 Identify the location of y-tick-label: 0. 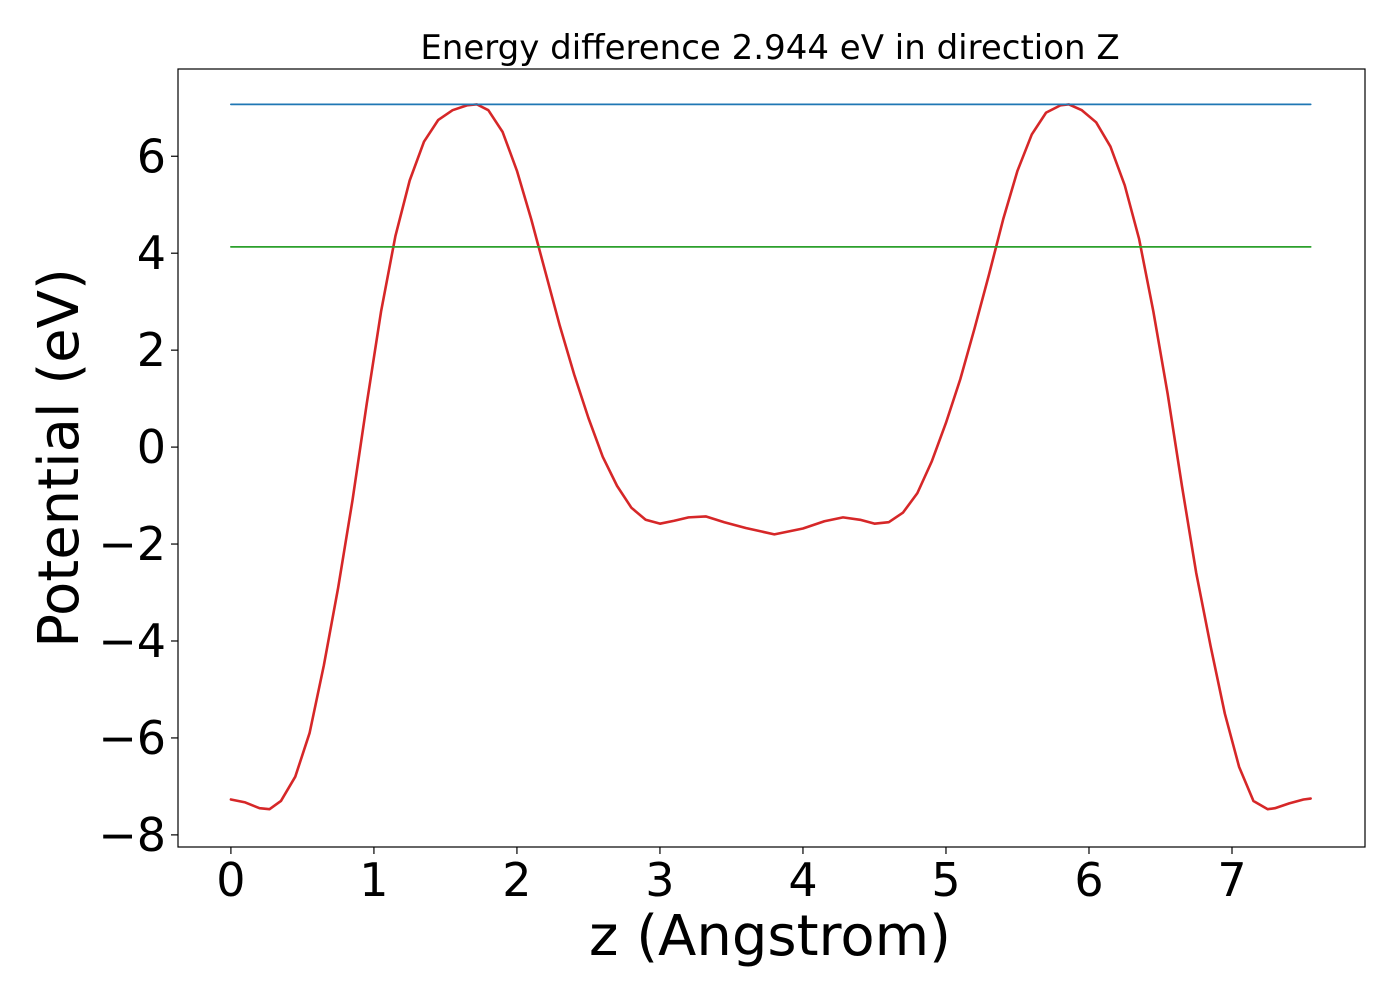
(151, 447).